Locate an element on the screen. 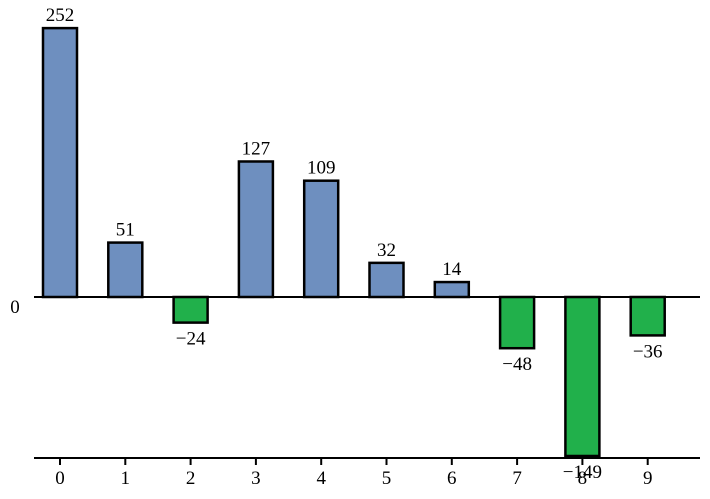 The height and width of the screenshot is (499, 710). value-label-8: −149 is located at coordinates (582, 472).